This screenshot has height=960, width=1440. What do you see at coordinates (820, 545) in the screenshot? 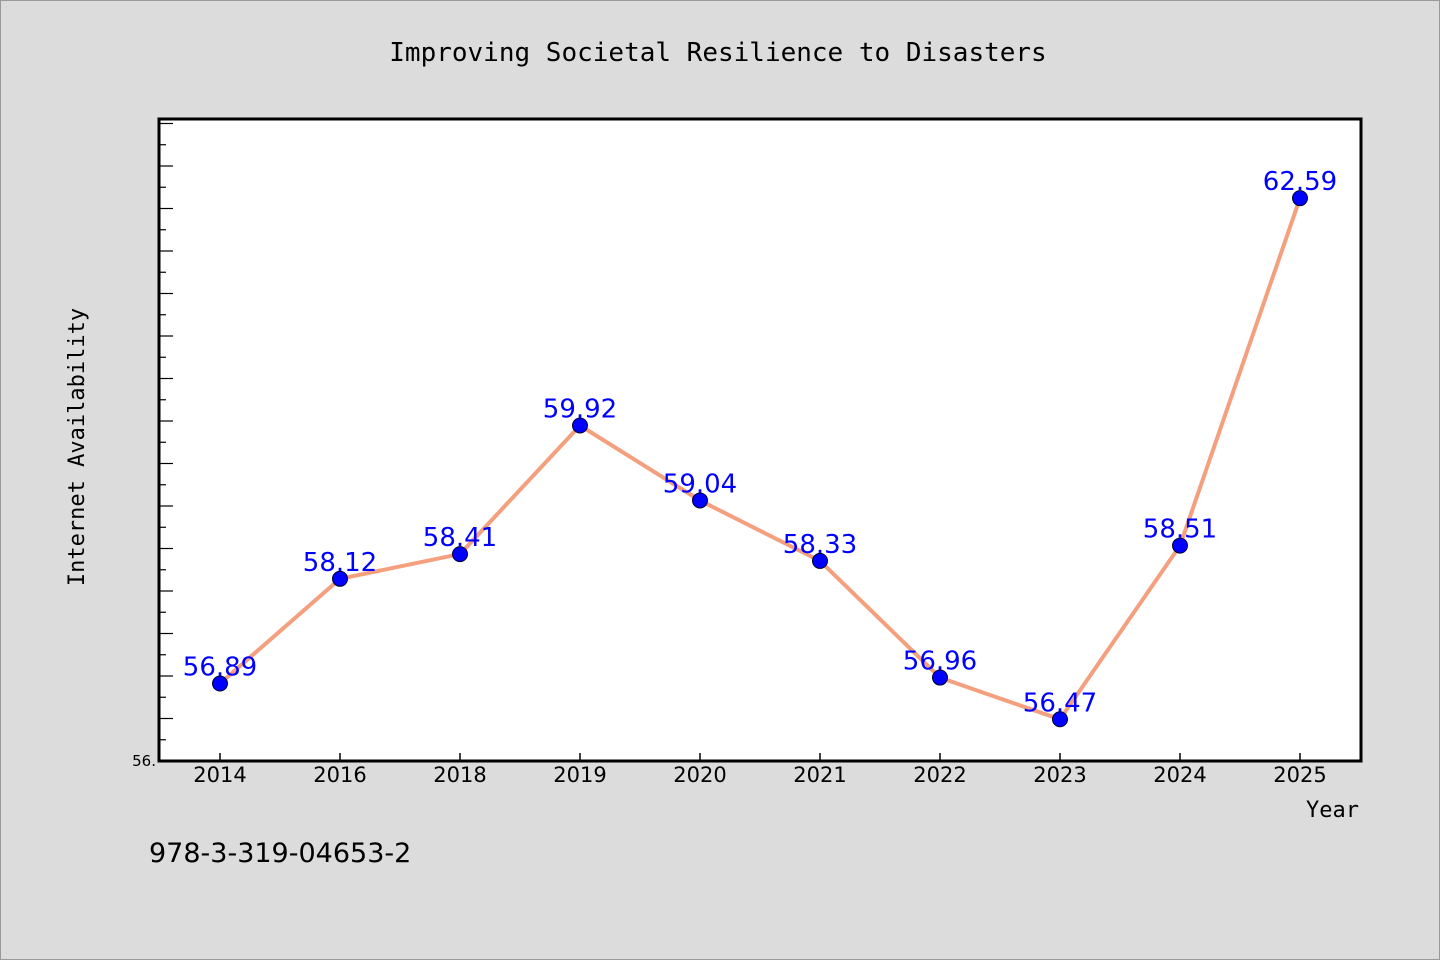
I see `data-label: 58.33` at bounding box center [820, 545].